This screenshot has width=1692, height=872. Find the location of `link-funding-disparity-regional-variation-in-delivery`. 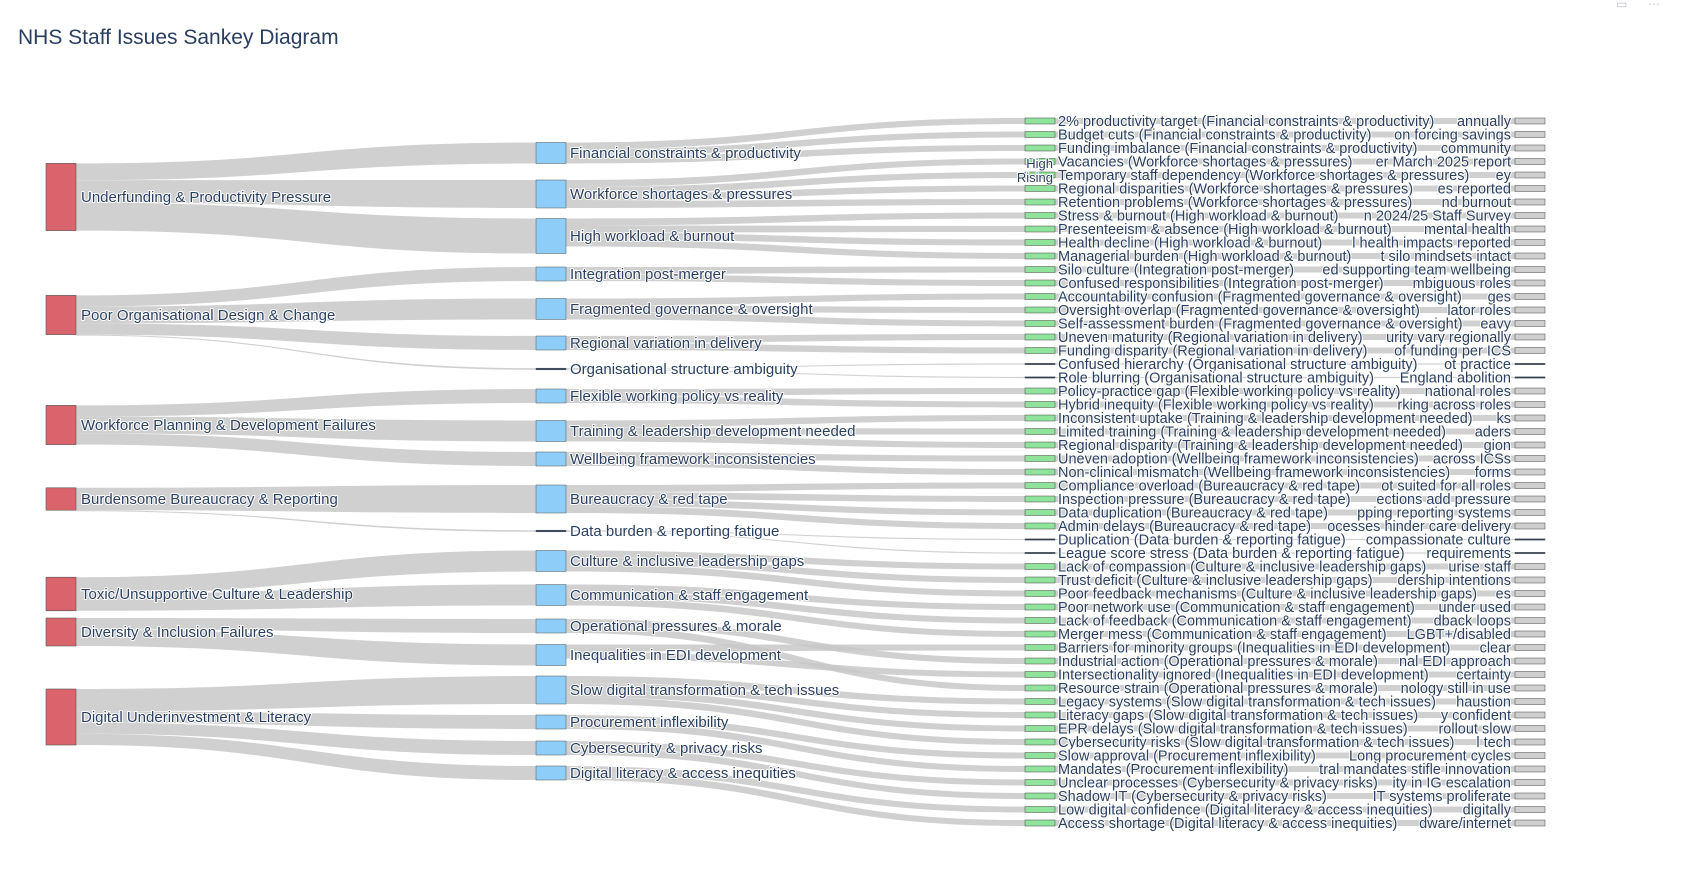

link-funding-disparity-regional-variation-in-delivery is located at coordinates (795, 348).